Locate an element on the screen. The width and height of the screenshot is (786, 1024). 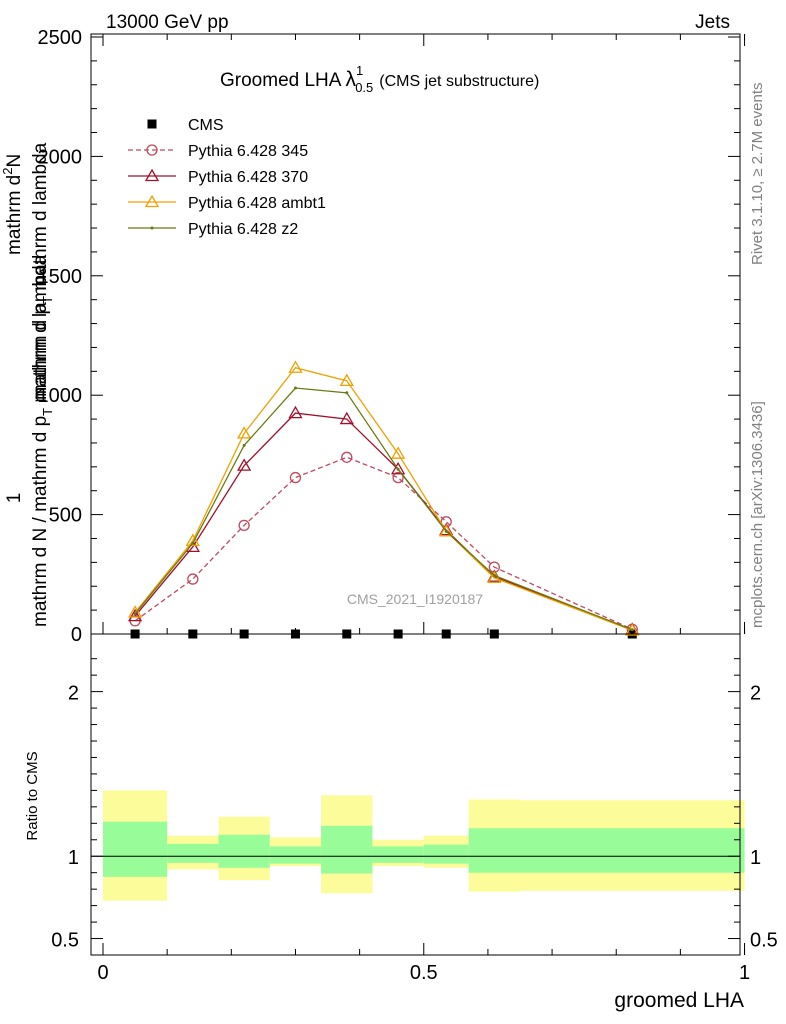
ratio-ylabel: Ratio to CMS is located at coordinates (32, 795).